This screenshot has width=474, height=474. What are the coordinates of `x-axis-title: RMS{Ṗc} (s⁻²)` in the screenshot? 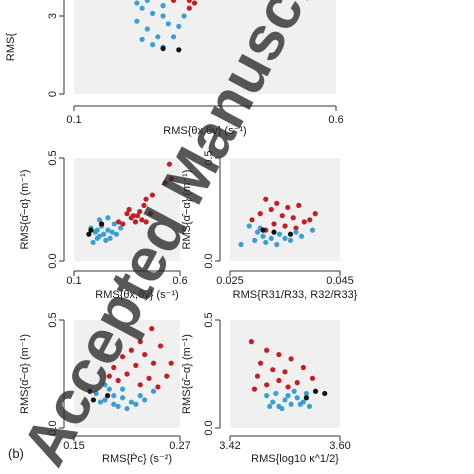 It's located at (137, 458).